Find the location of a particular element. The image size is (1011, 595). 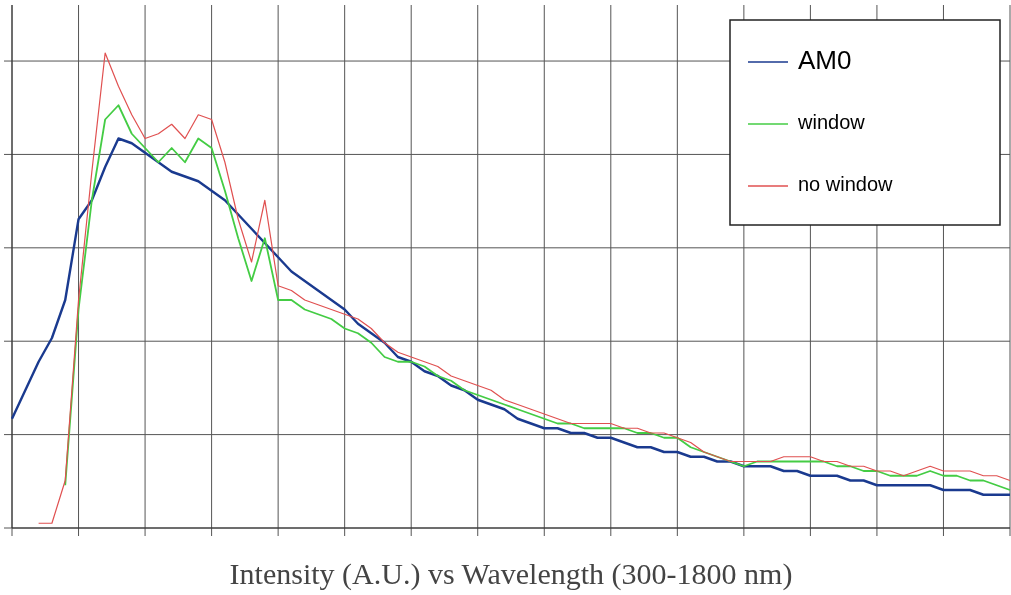

x-axis-title: Intensity (A.U.) vs Wavelength (300-1800 nm) is located at coordinates (511, 574).